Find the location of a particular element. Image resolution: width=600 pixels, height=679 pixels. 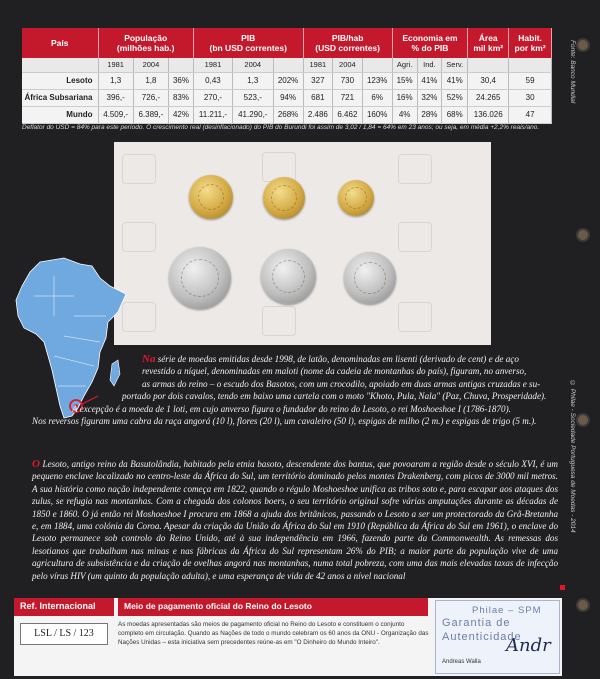

table-cell: 41% is located at coordinates (430, 81).